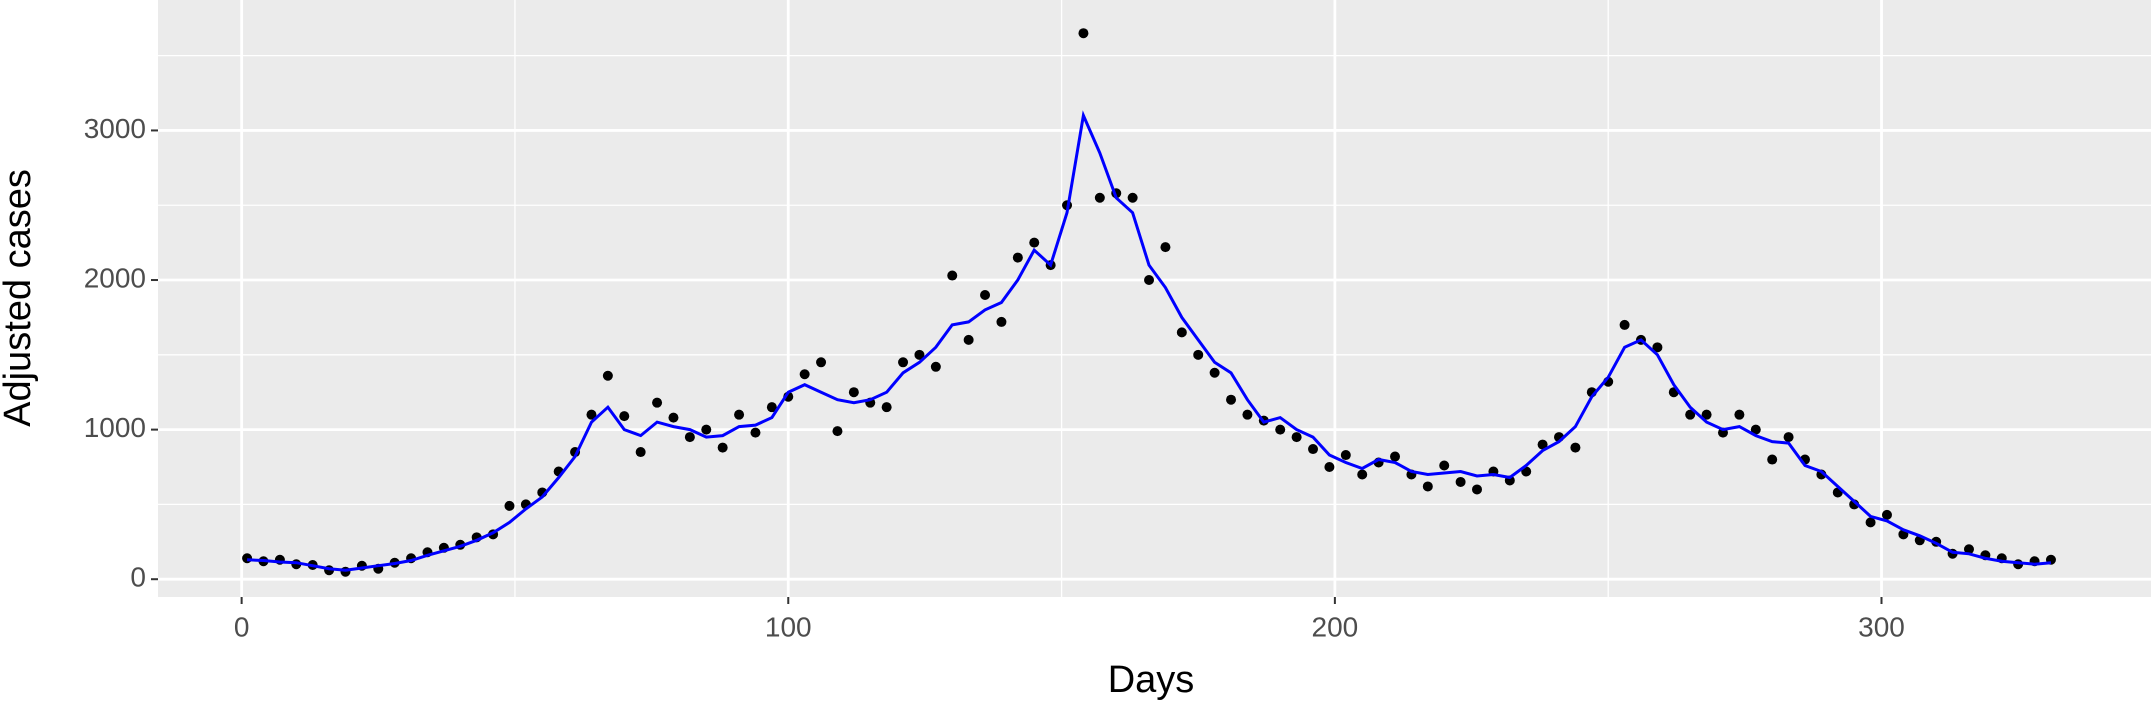 The height and width of the screenshot is (713, 2151). What do you see at coordinates (1881, 626) in the screenshot?
I see `x-tick-label: 300` at bounding box center [1881, 626].